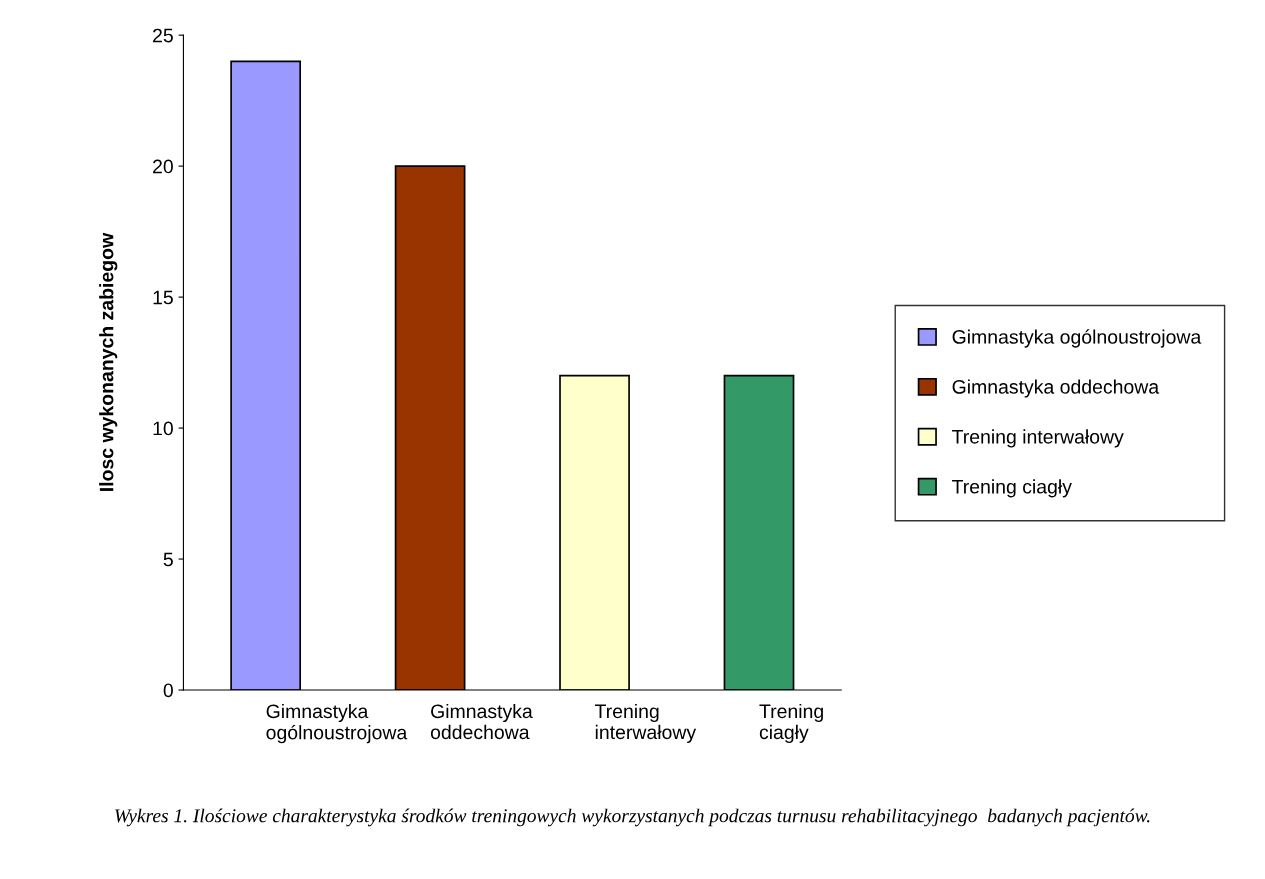 The height and width of the screenshot is (879, 1265). What do you see at coordinates (163, 428) in the screenshot?
I see `y-tick-label: 10` at bounding box center [163, 428].